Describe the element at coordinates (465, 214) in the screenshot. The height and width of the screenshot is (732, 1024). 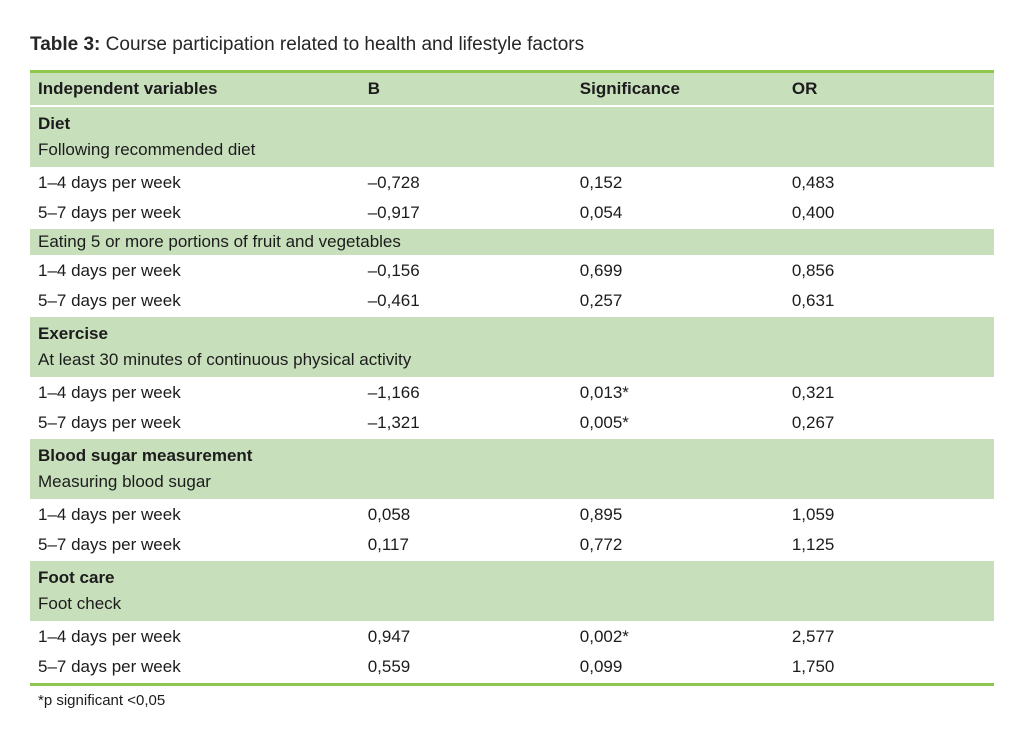
I see `cell-b-value: –0,917` at that location.